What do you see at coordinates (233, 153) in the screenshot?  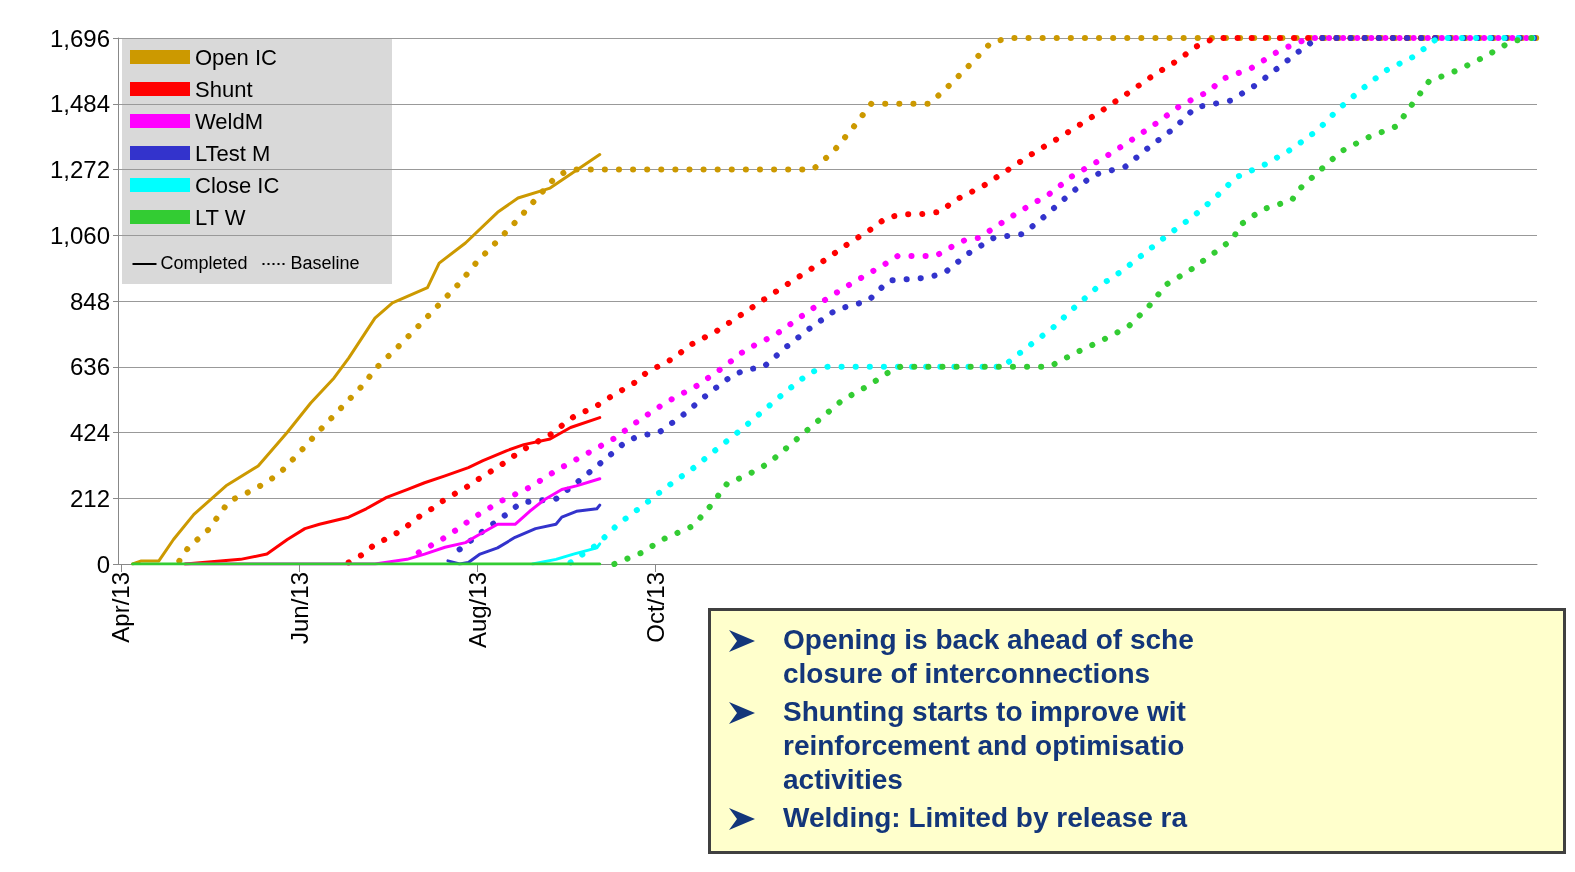 I see `legend-label: LTest M` at bounding box center [233, 153].